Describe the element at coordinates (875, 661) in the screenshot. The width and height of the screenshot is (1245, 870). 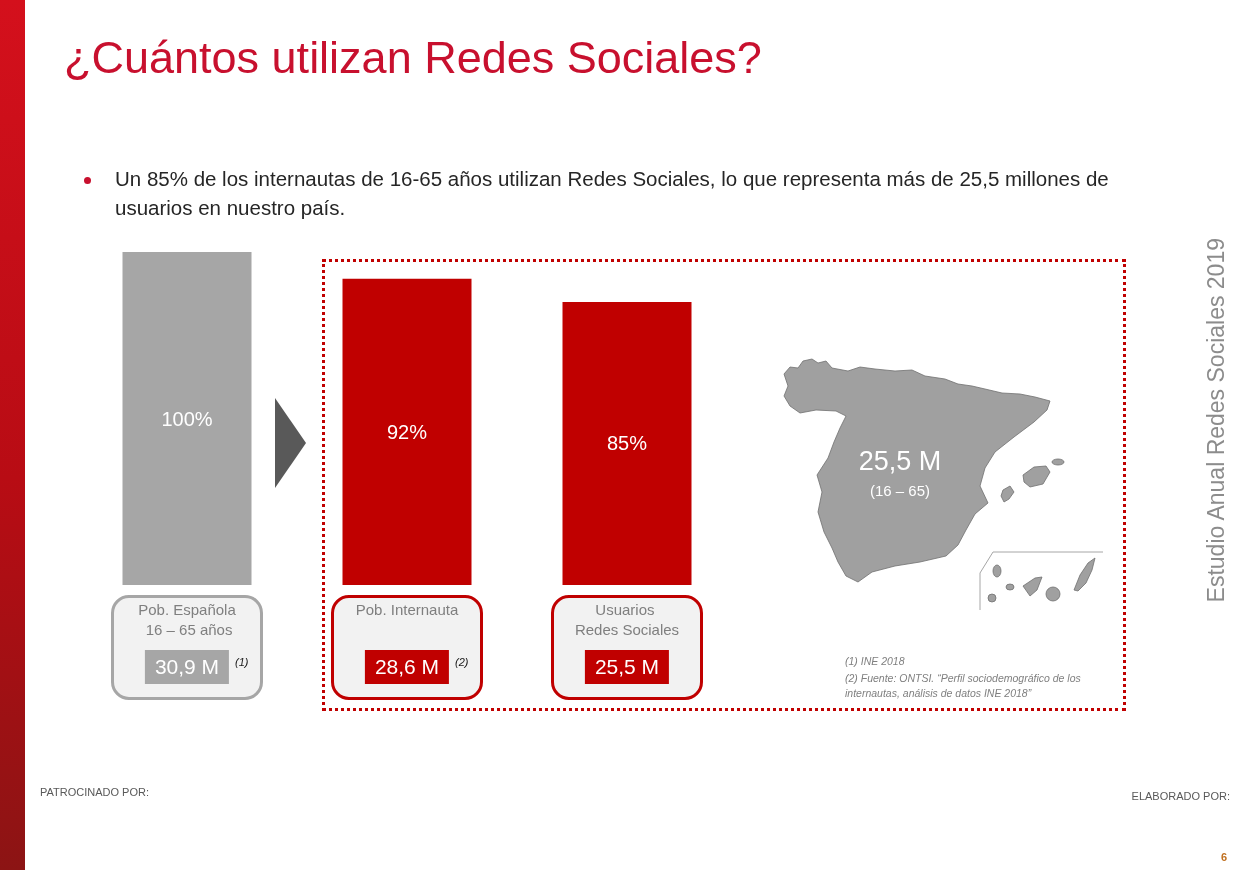
I see `text: (1) INE 2018` at that location.